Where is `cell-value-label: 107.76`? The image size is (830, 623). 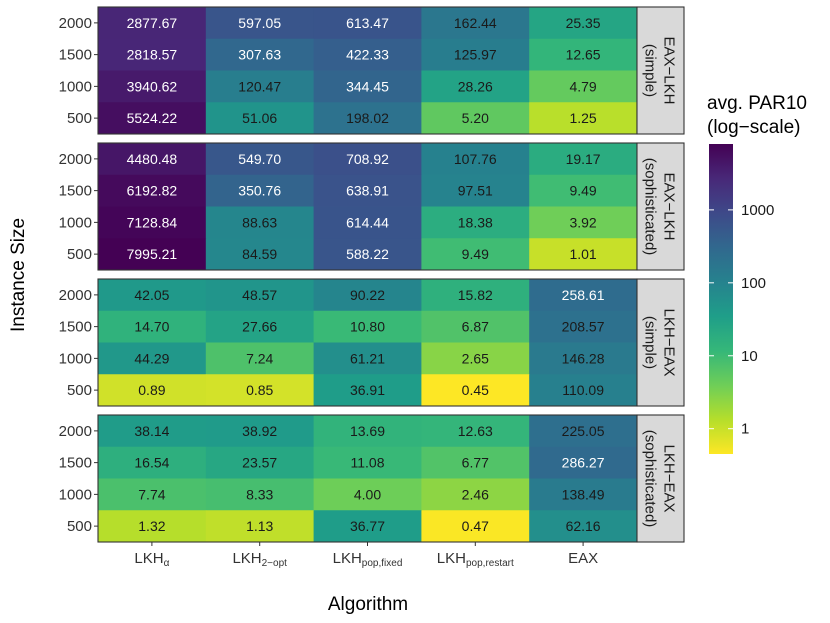 cell-value-label: 107.76 is located at coordinates (475, 159).